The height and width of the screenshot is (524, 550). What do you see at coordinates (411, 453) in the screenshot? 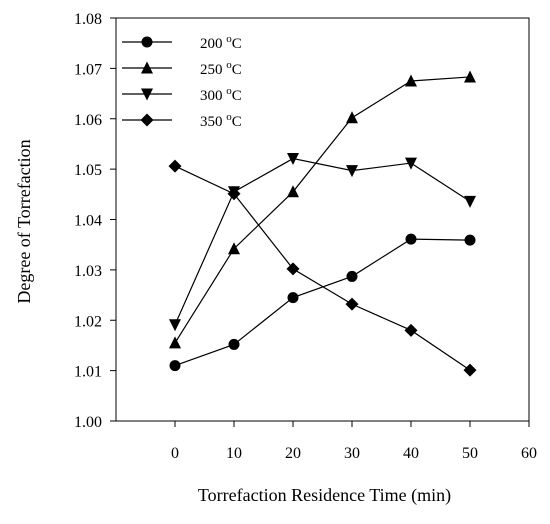
I see `x-tick-label: 40` at bounding box center [411, 453].